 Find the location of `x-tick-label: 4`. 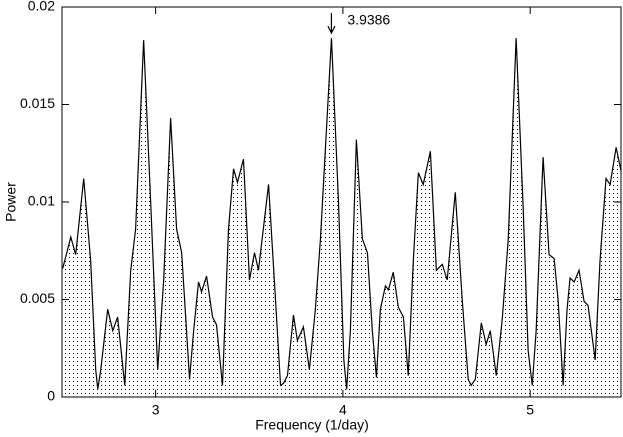

x-tick-label: 4 is located at coordinates (343, 410).